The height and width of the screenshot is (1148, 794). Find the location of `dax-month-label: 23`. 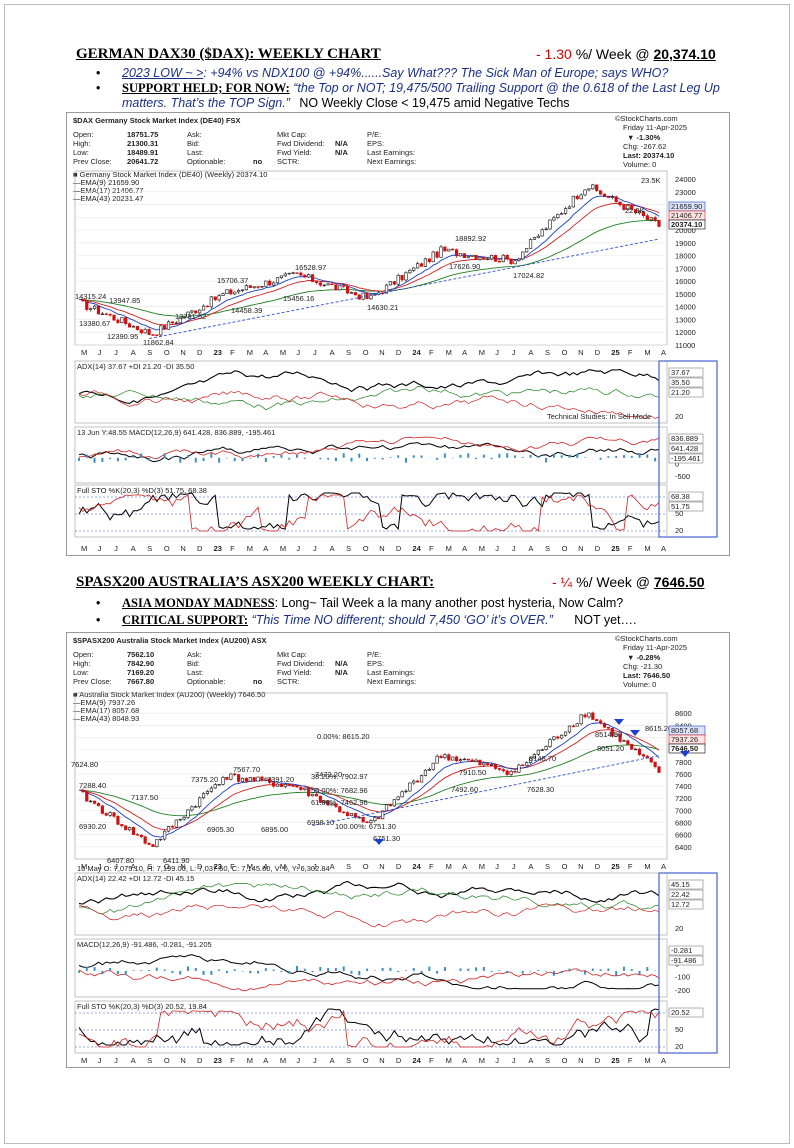

dax-month-label: 23 is located at coordinates (218, 352).